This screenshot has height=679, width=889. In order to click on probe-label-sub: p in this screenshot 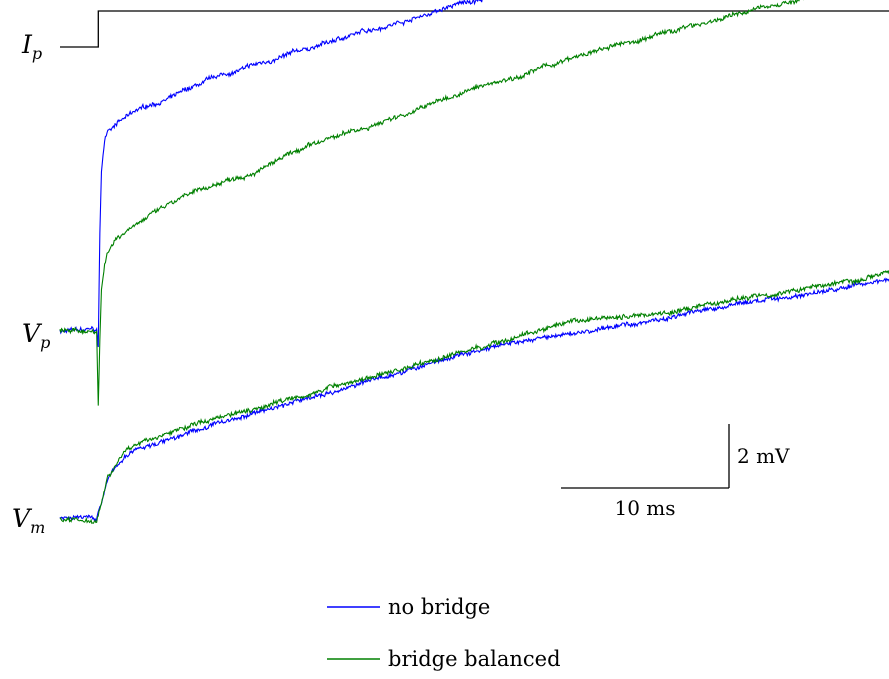, I will do `click(45, 342)`.